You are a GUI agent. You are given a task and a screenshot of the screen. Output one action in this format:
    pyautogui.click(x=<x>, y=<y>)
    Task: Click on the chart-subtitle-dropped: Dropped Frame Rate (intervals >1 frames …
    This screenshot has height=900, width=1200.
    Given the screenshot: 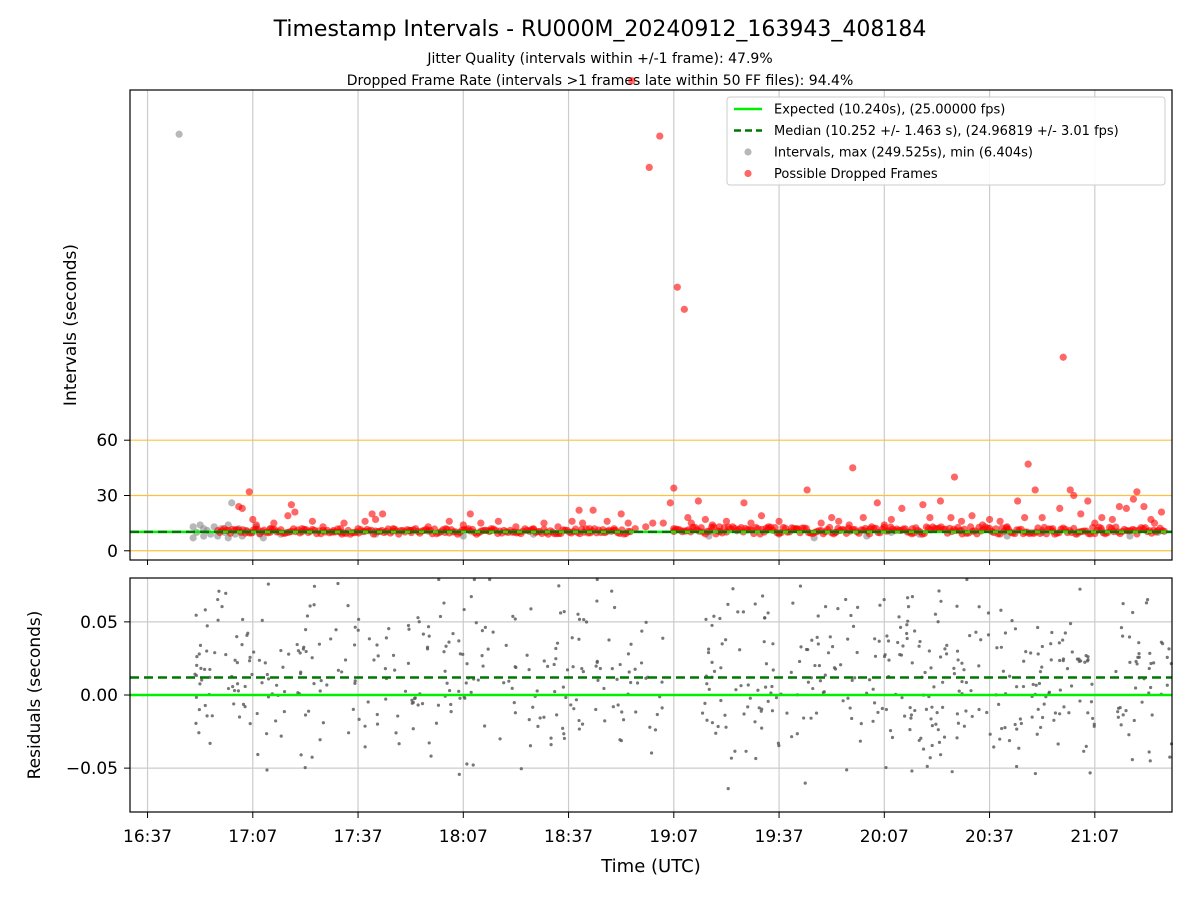 What is the action you would take?
    pyautogui.click(x=600, y=81)
    